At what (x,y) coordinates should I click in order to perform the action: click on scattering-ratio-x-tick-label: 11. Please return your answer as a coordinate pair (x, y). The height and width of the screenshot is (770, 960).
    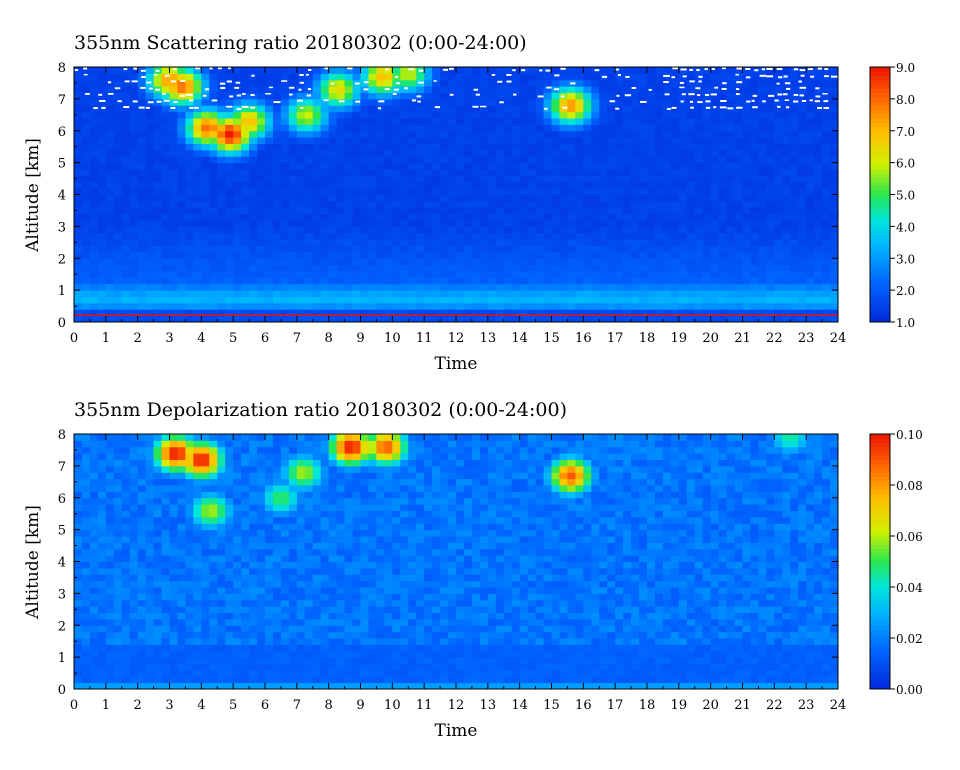
    Looking at the image, I should click on (424, 338).